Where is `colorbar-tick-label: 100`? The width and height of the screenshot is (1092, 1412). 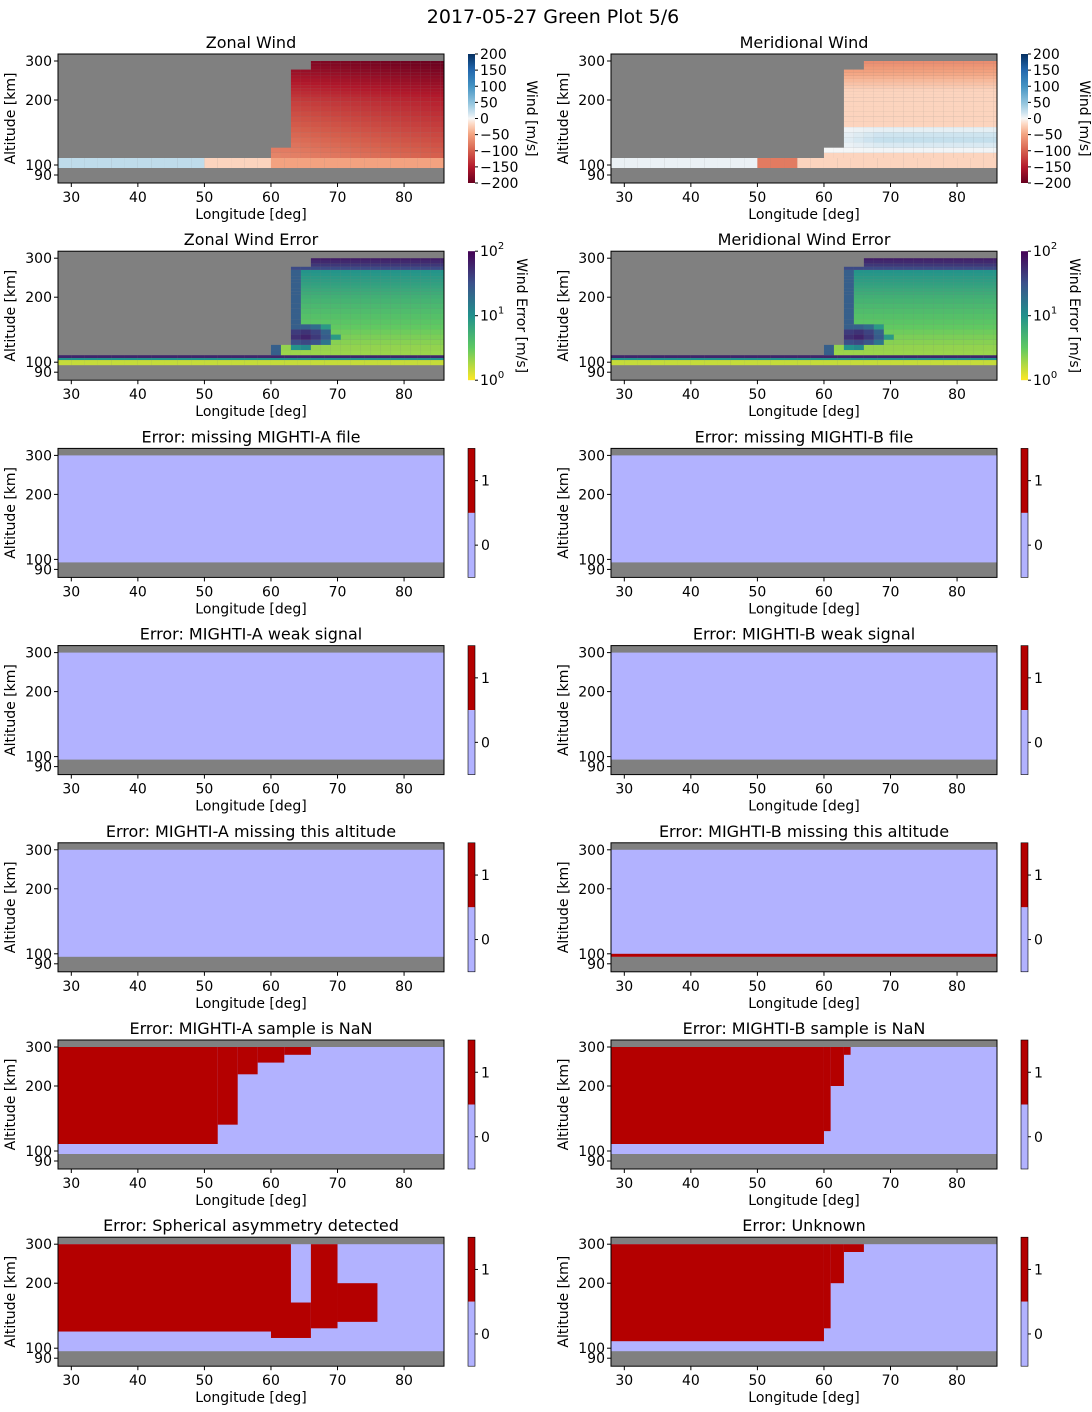
colorbar-tick-label: 100 is located at coordinates (493, 87).